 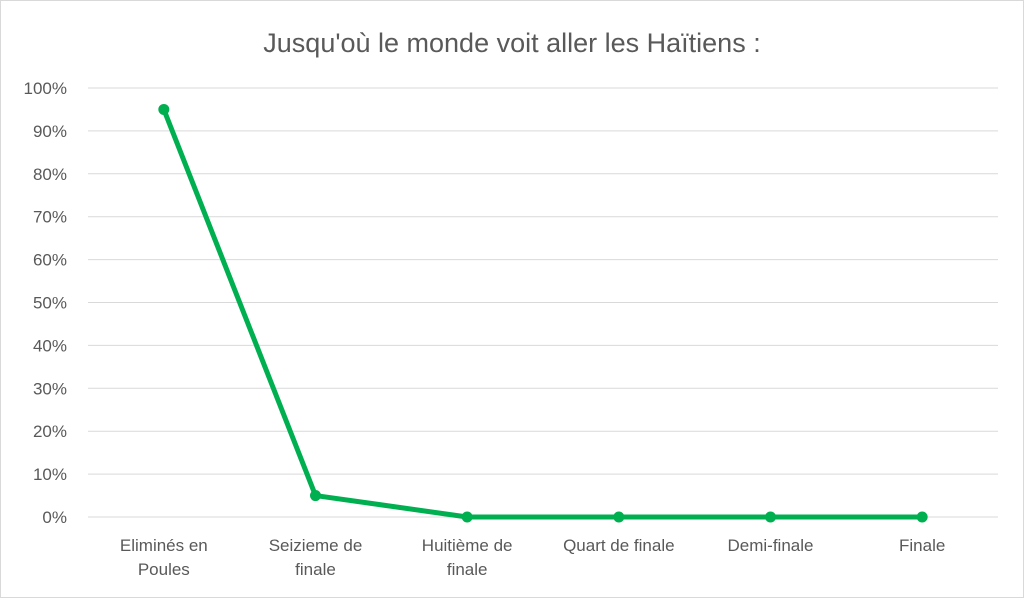 I want to click on y-tick-label: 40%, so click(x=50, y=345).